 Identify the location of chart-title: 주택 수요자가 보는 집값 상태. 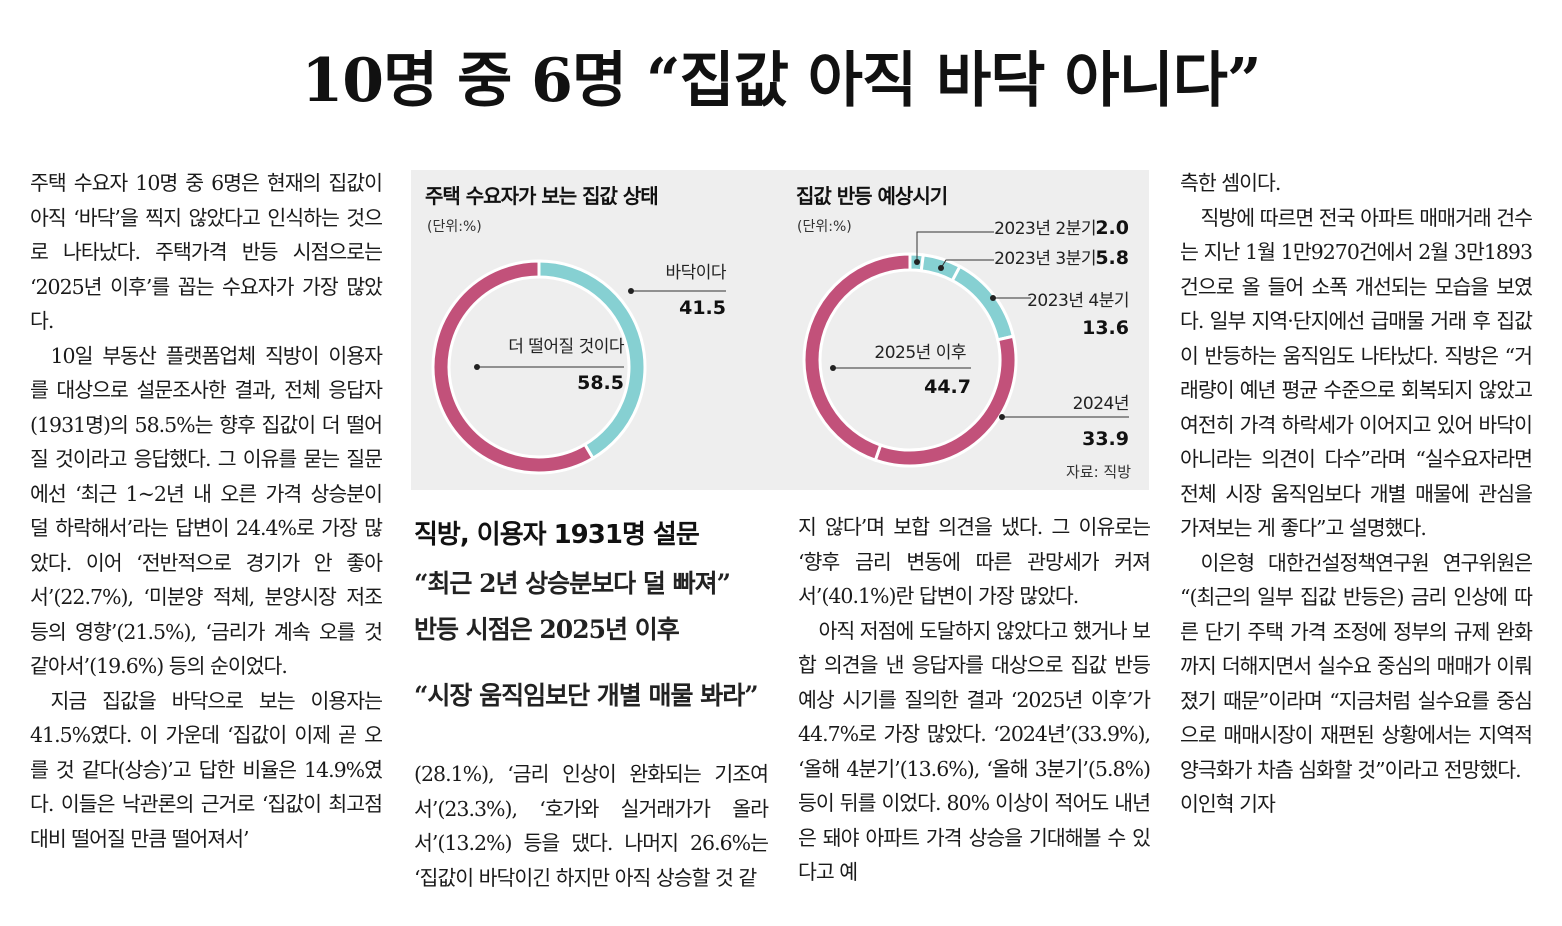
(541, 196).